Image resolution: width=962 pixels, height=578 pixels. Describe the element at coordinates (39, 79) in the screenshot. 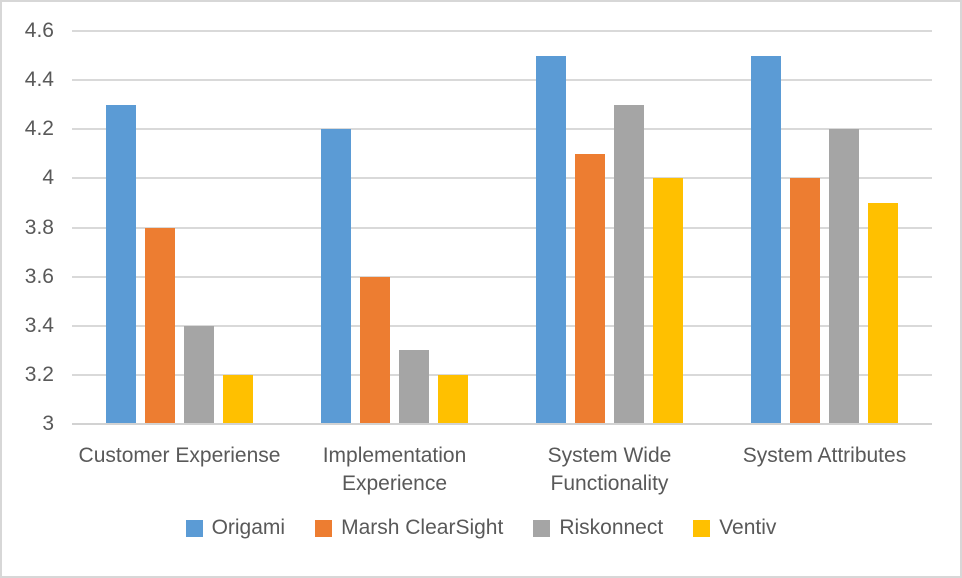

I see `y-axis-tick-label: 4.4` at that location.